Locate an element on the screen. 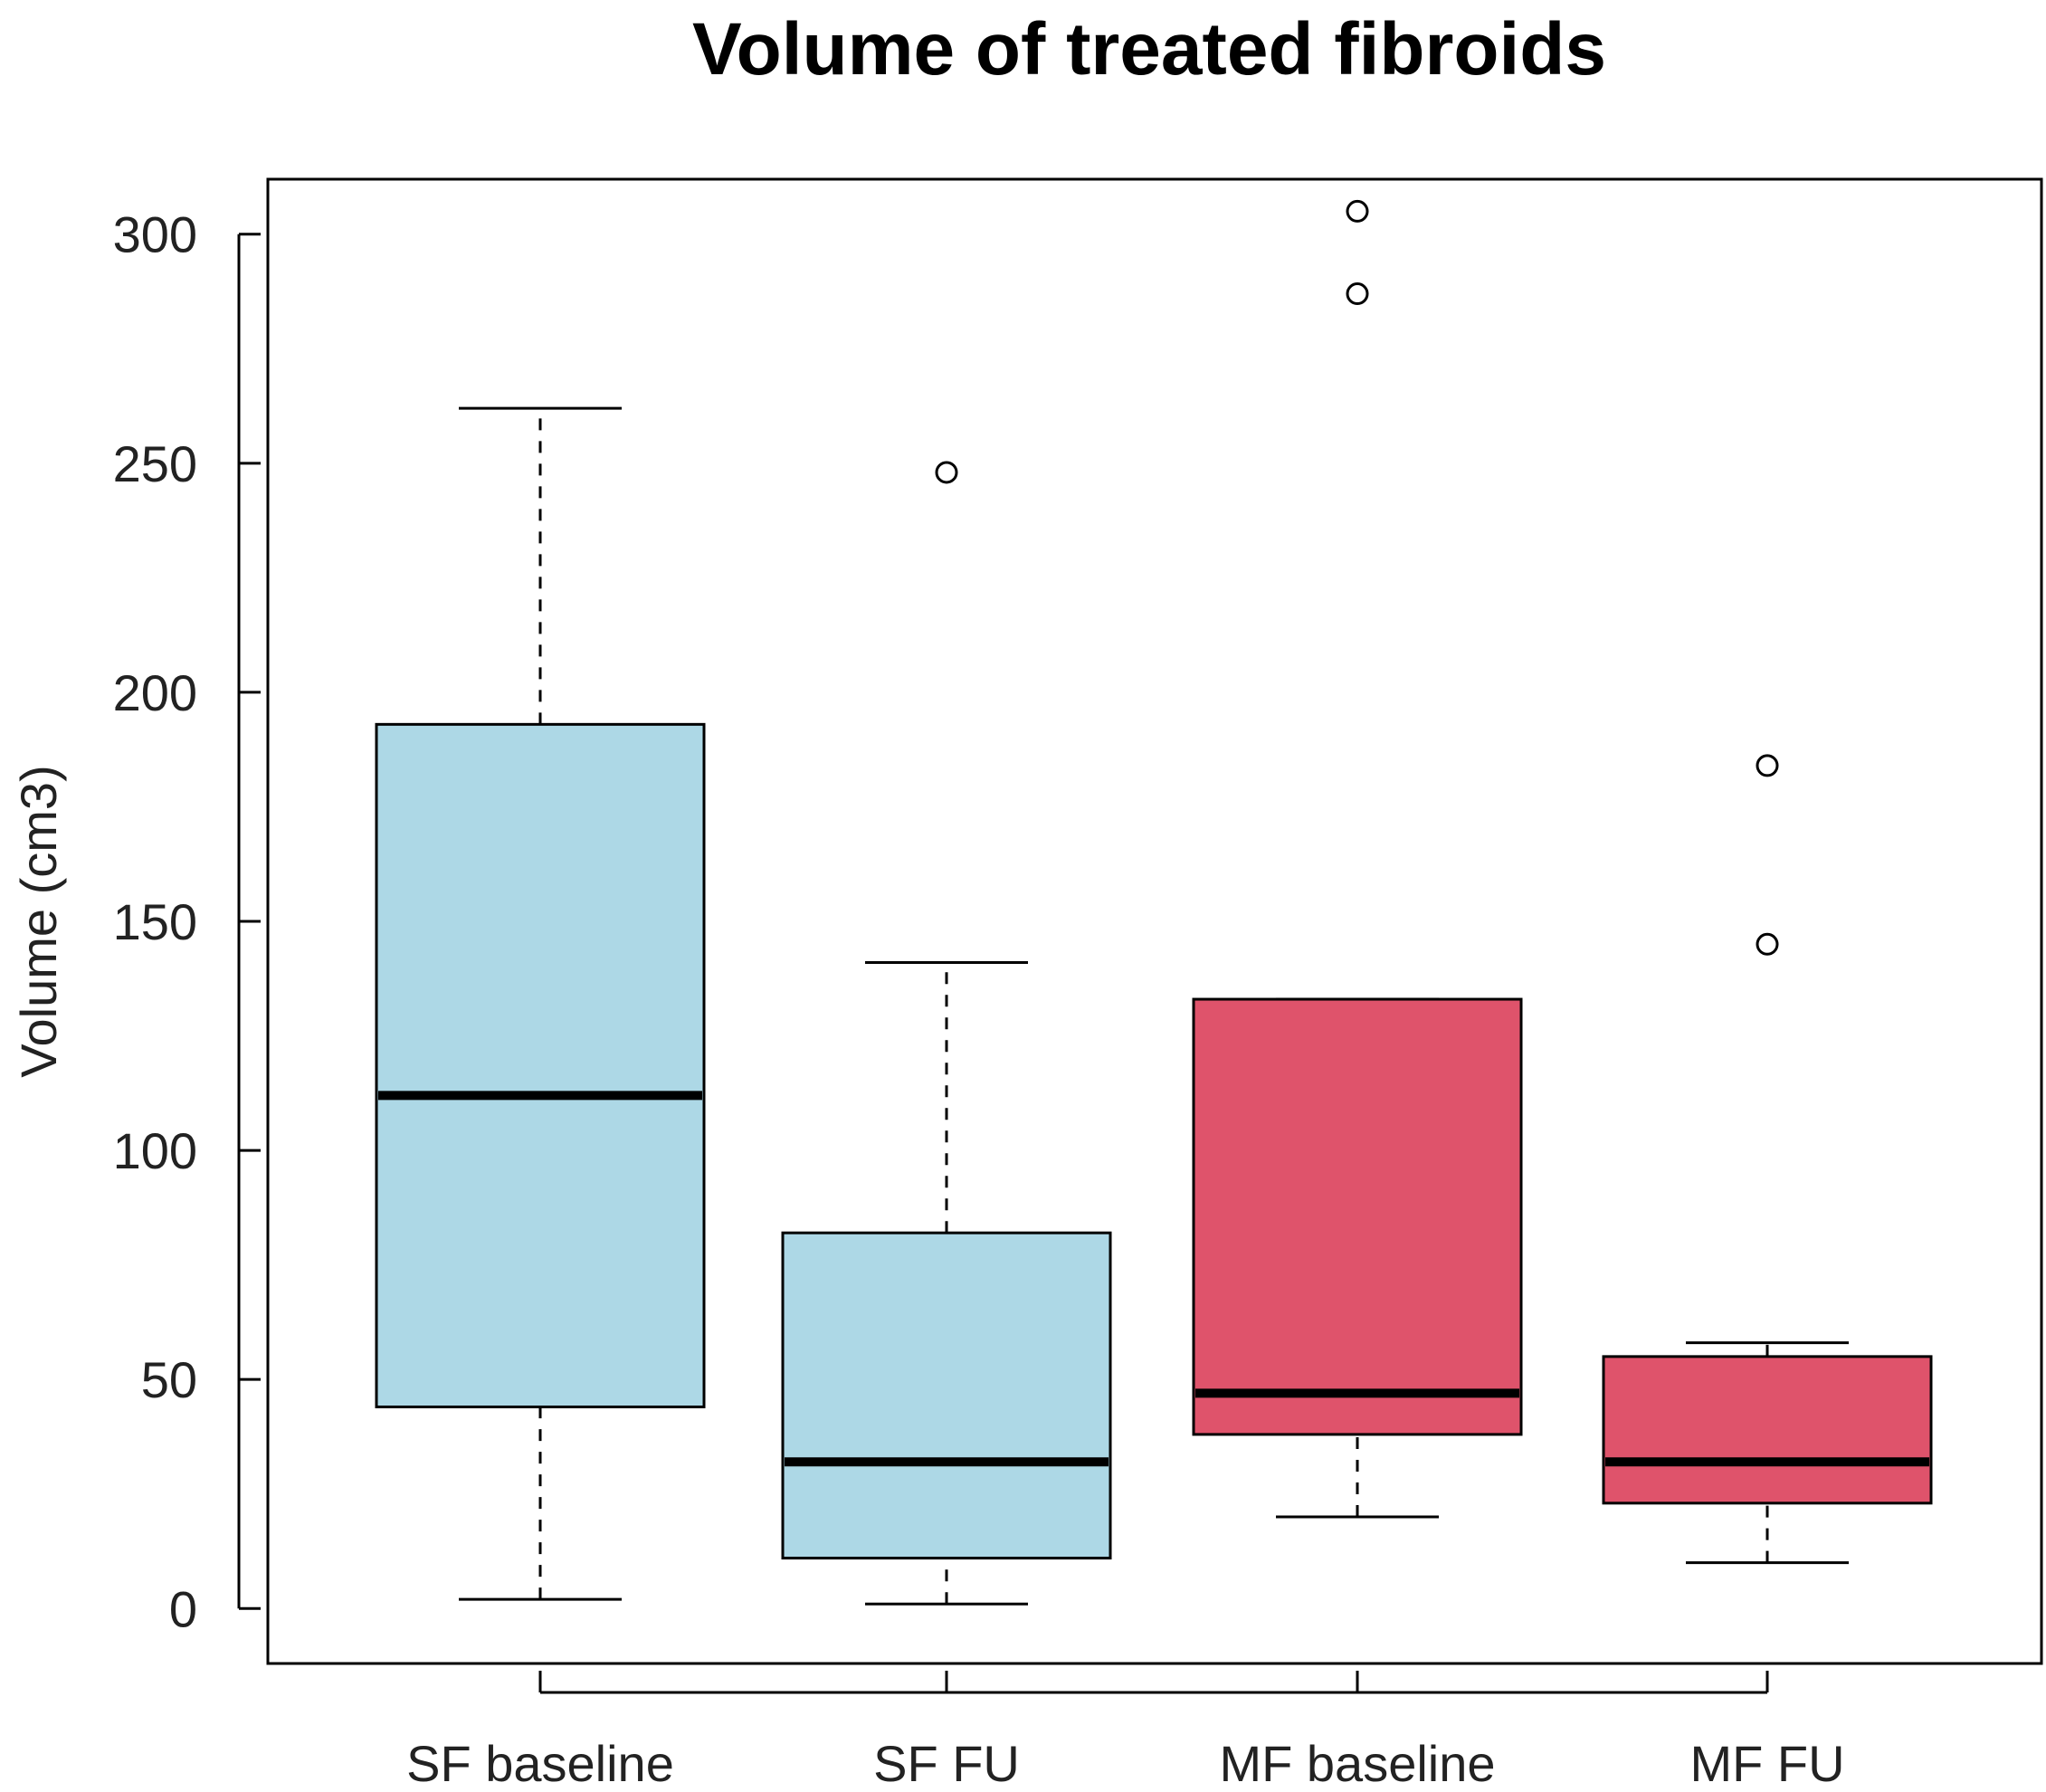  x-axis: SF baseline SF FU MF baseline MF FU is located at coordinates (1125, 1731).